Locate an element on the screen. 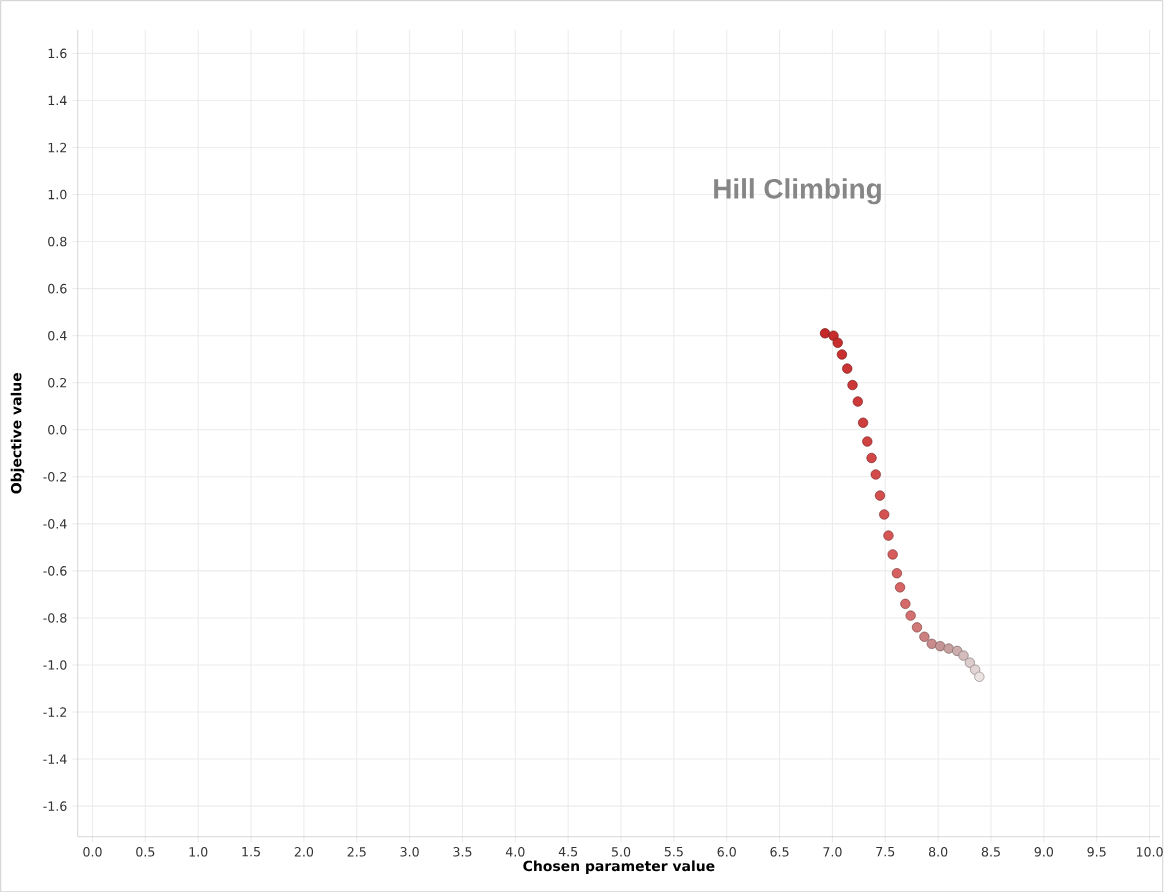 Image resolution: width=1168 pixels, height=892 pixels. x-tick-label: 0.0 is located at coordinates (92, 851).